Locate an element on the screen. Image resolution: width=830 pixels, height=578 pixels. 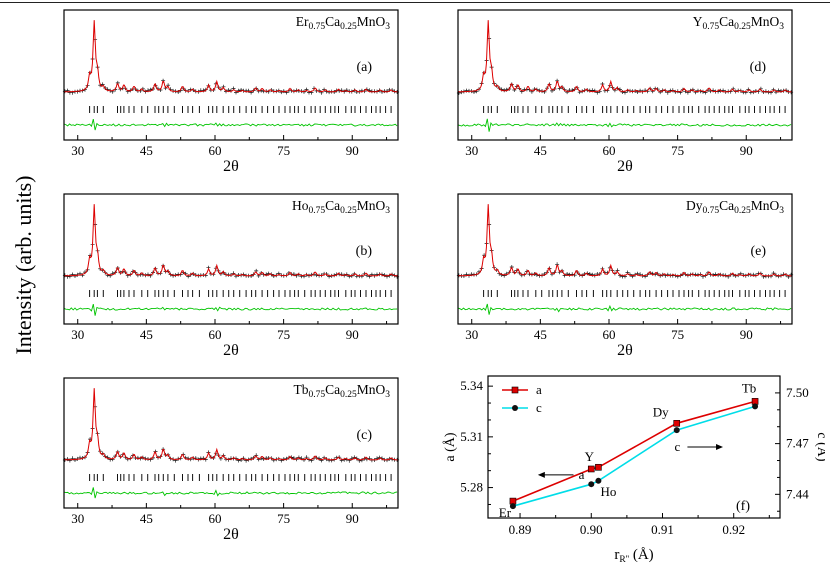
panel-e-tag: (e) is located at coordinates (758, 251).